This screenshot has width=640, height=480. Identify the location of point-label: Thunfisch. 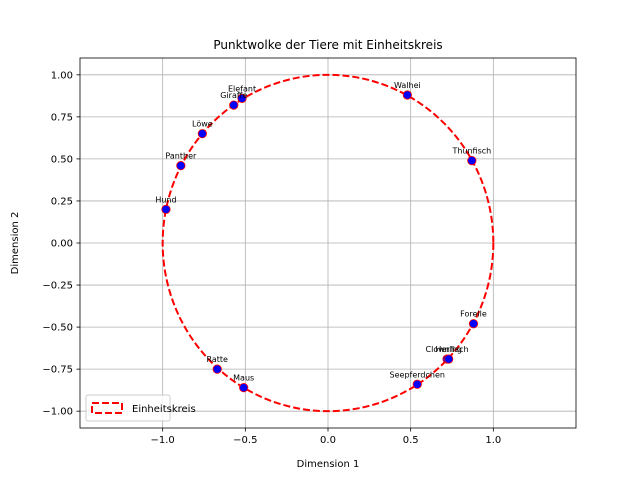
(471, 151).